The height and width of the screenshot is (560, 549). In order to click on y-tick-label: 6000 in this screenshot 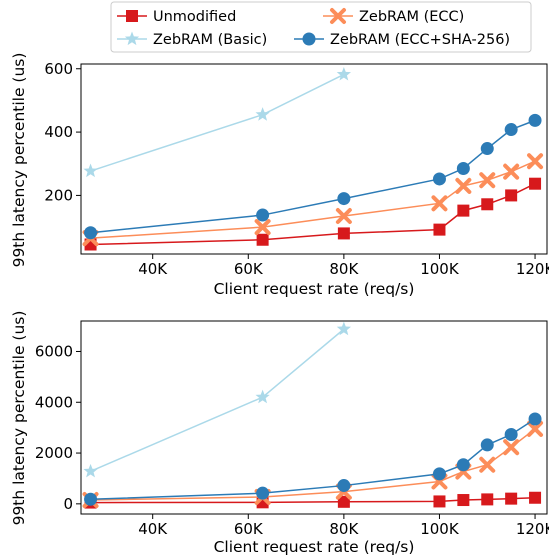, I will do `click(54, 351)`.